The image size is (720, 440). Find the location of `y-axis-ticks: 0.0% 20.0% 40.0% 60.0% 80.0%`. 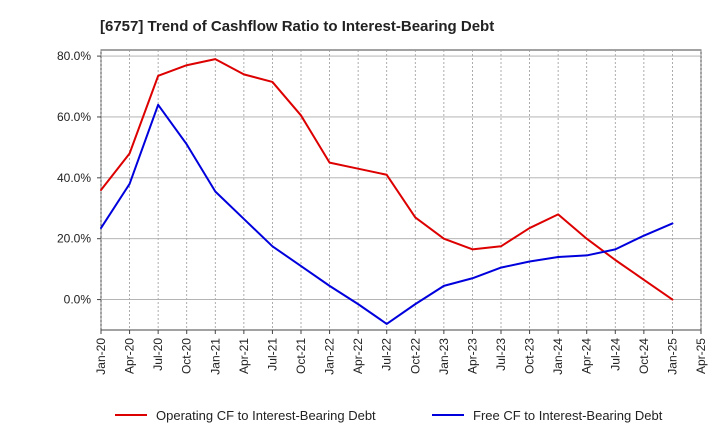

y-axis-ticks: 0.0% 20.0% 40.0% 60.0% 80.0% is located at coordinates (79, 178).